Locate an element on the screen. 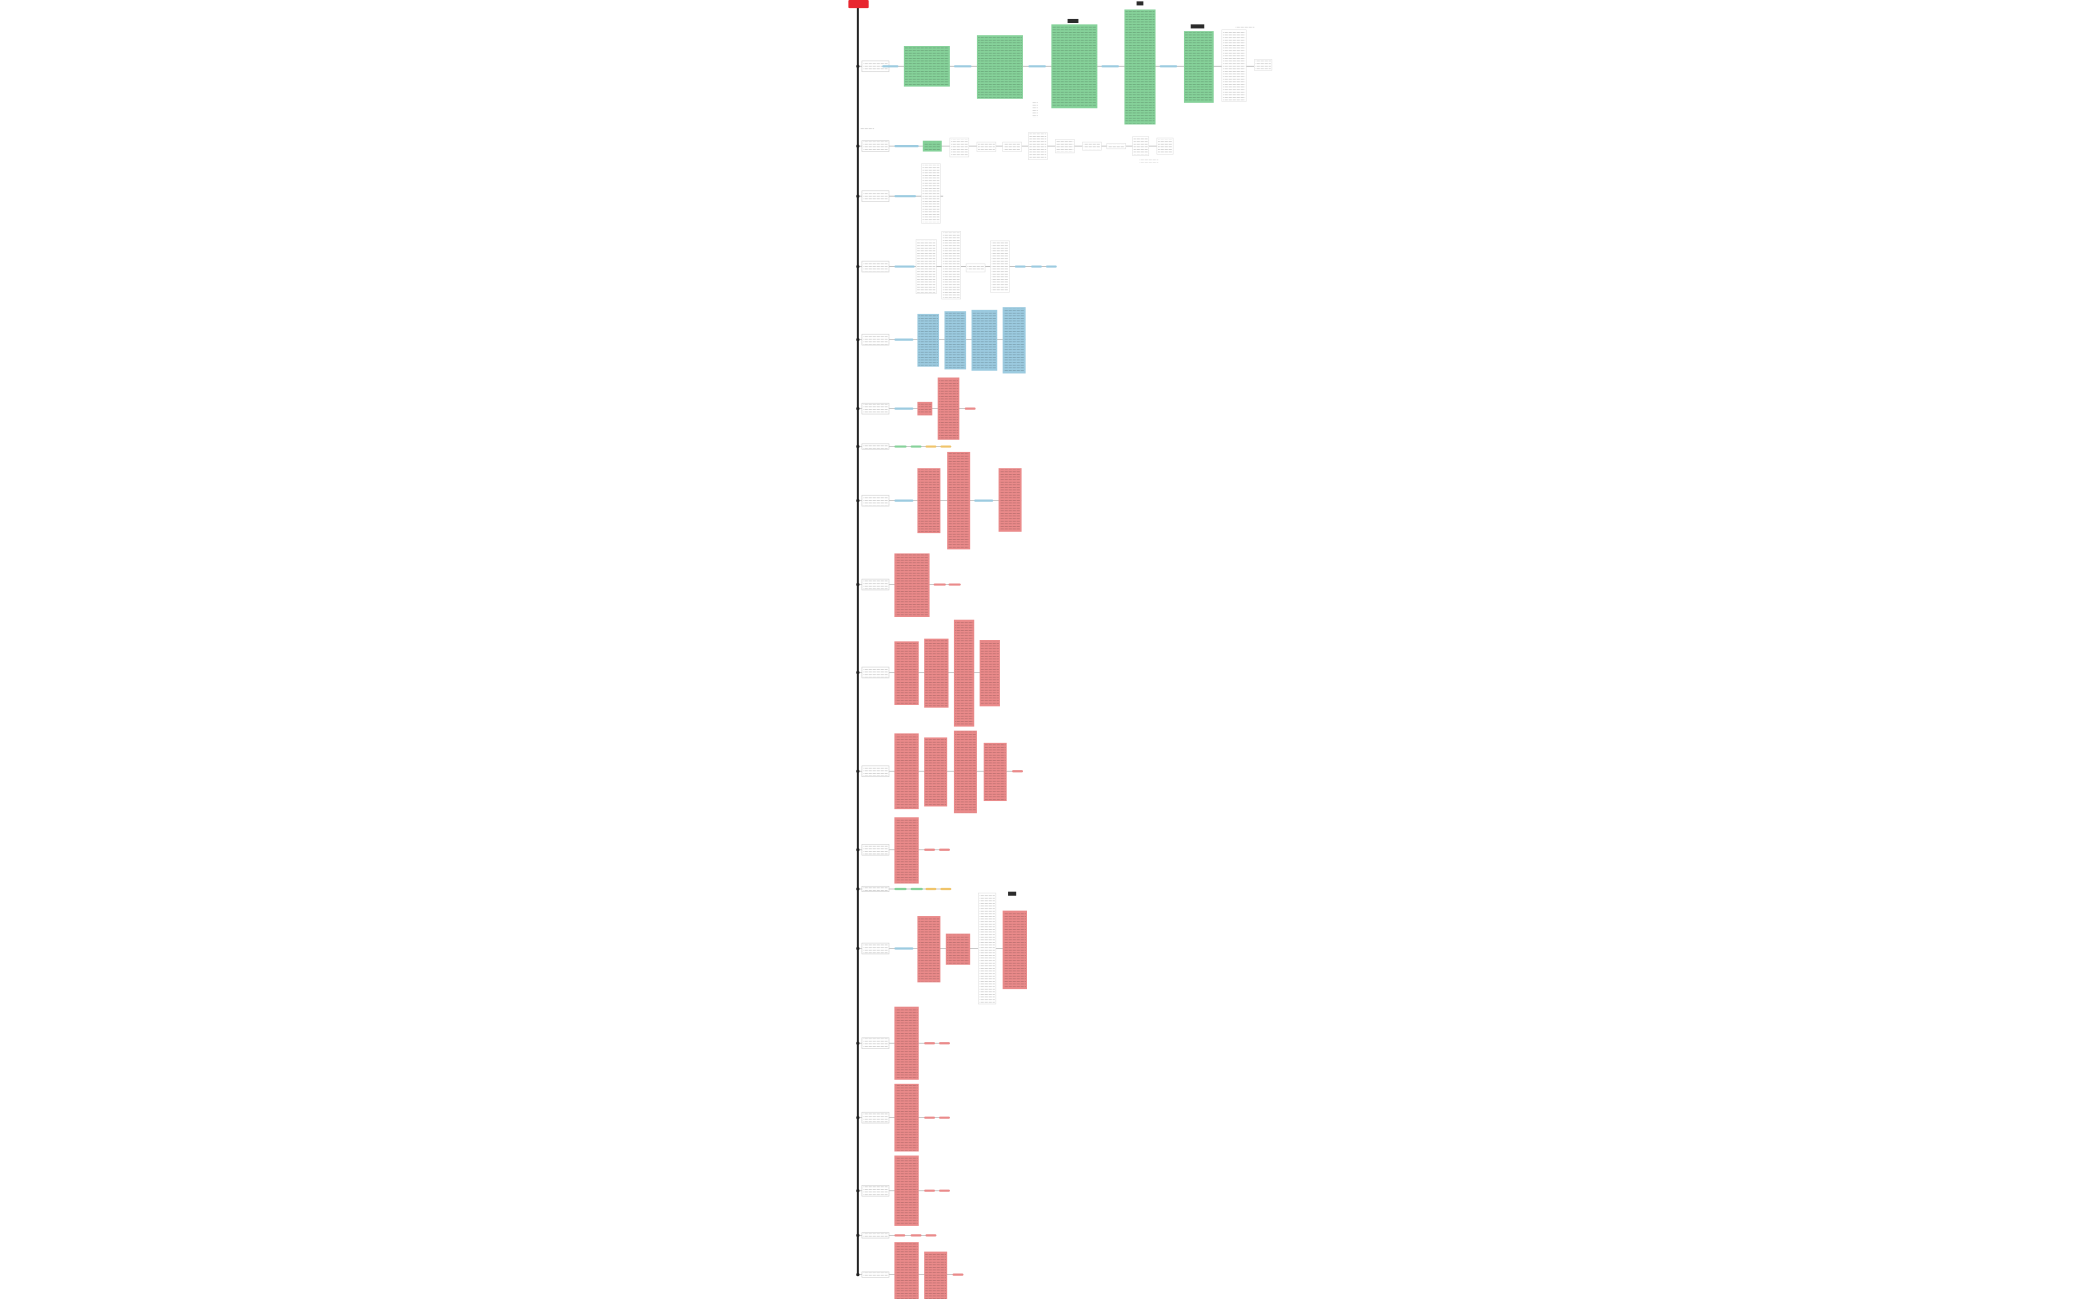 The height and width of the screenshot is (1299, 2100). tag-label is located at coordinates (1073, 21).